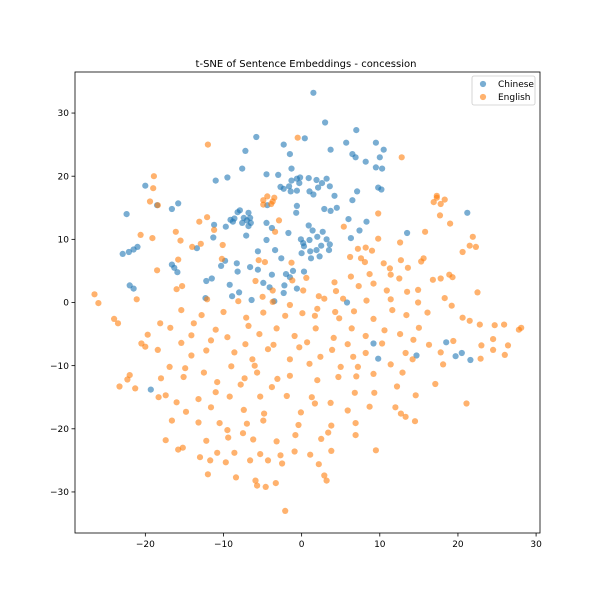 The image size is (598, 598). What do you see at coordinates (59, 430) in the screenshot?
I see `y-tick-label: −20` at bounding box center [59, 430].